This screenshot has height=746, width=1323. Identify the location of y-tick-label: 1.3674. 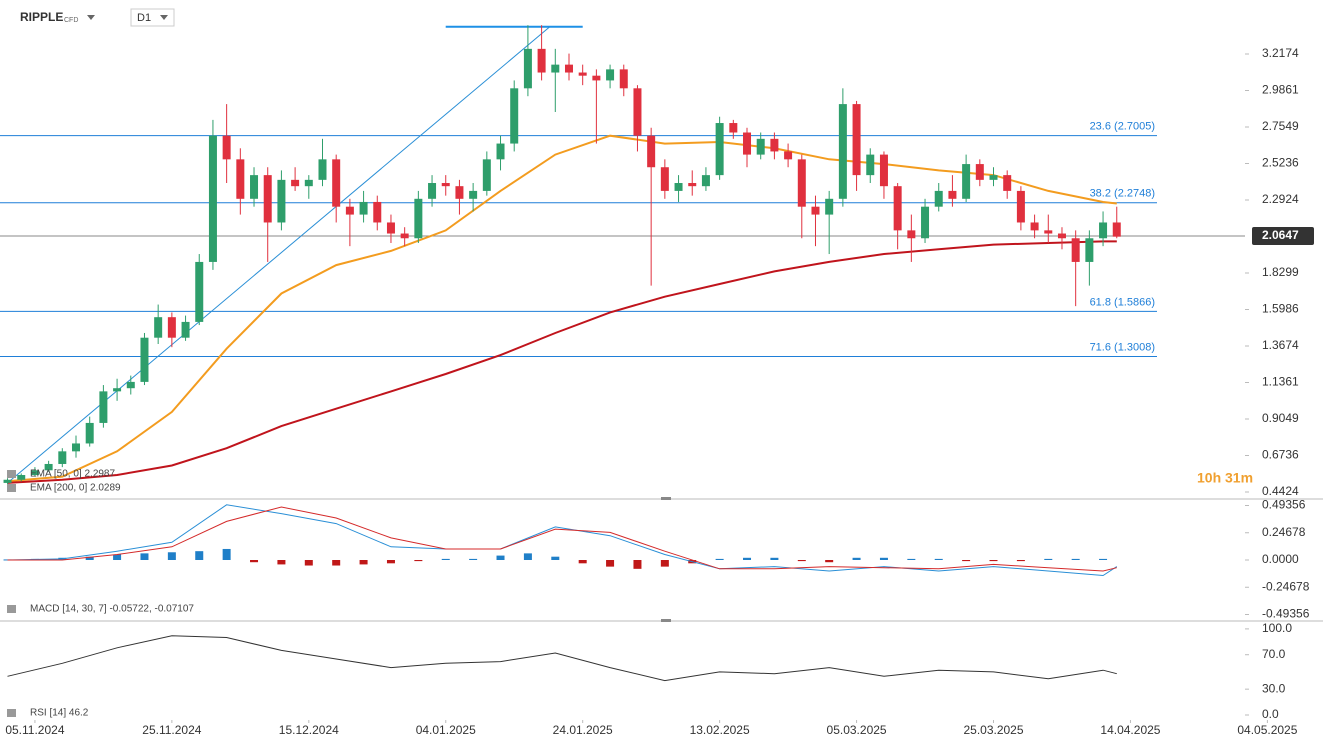
(1280, 345).